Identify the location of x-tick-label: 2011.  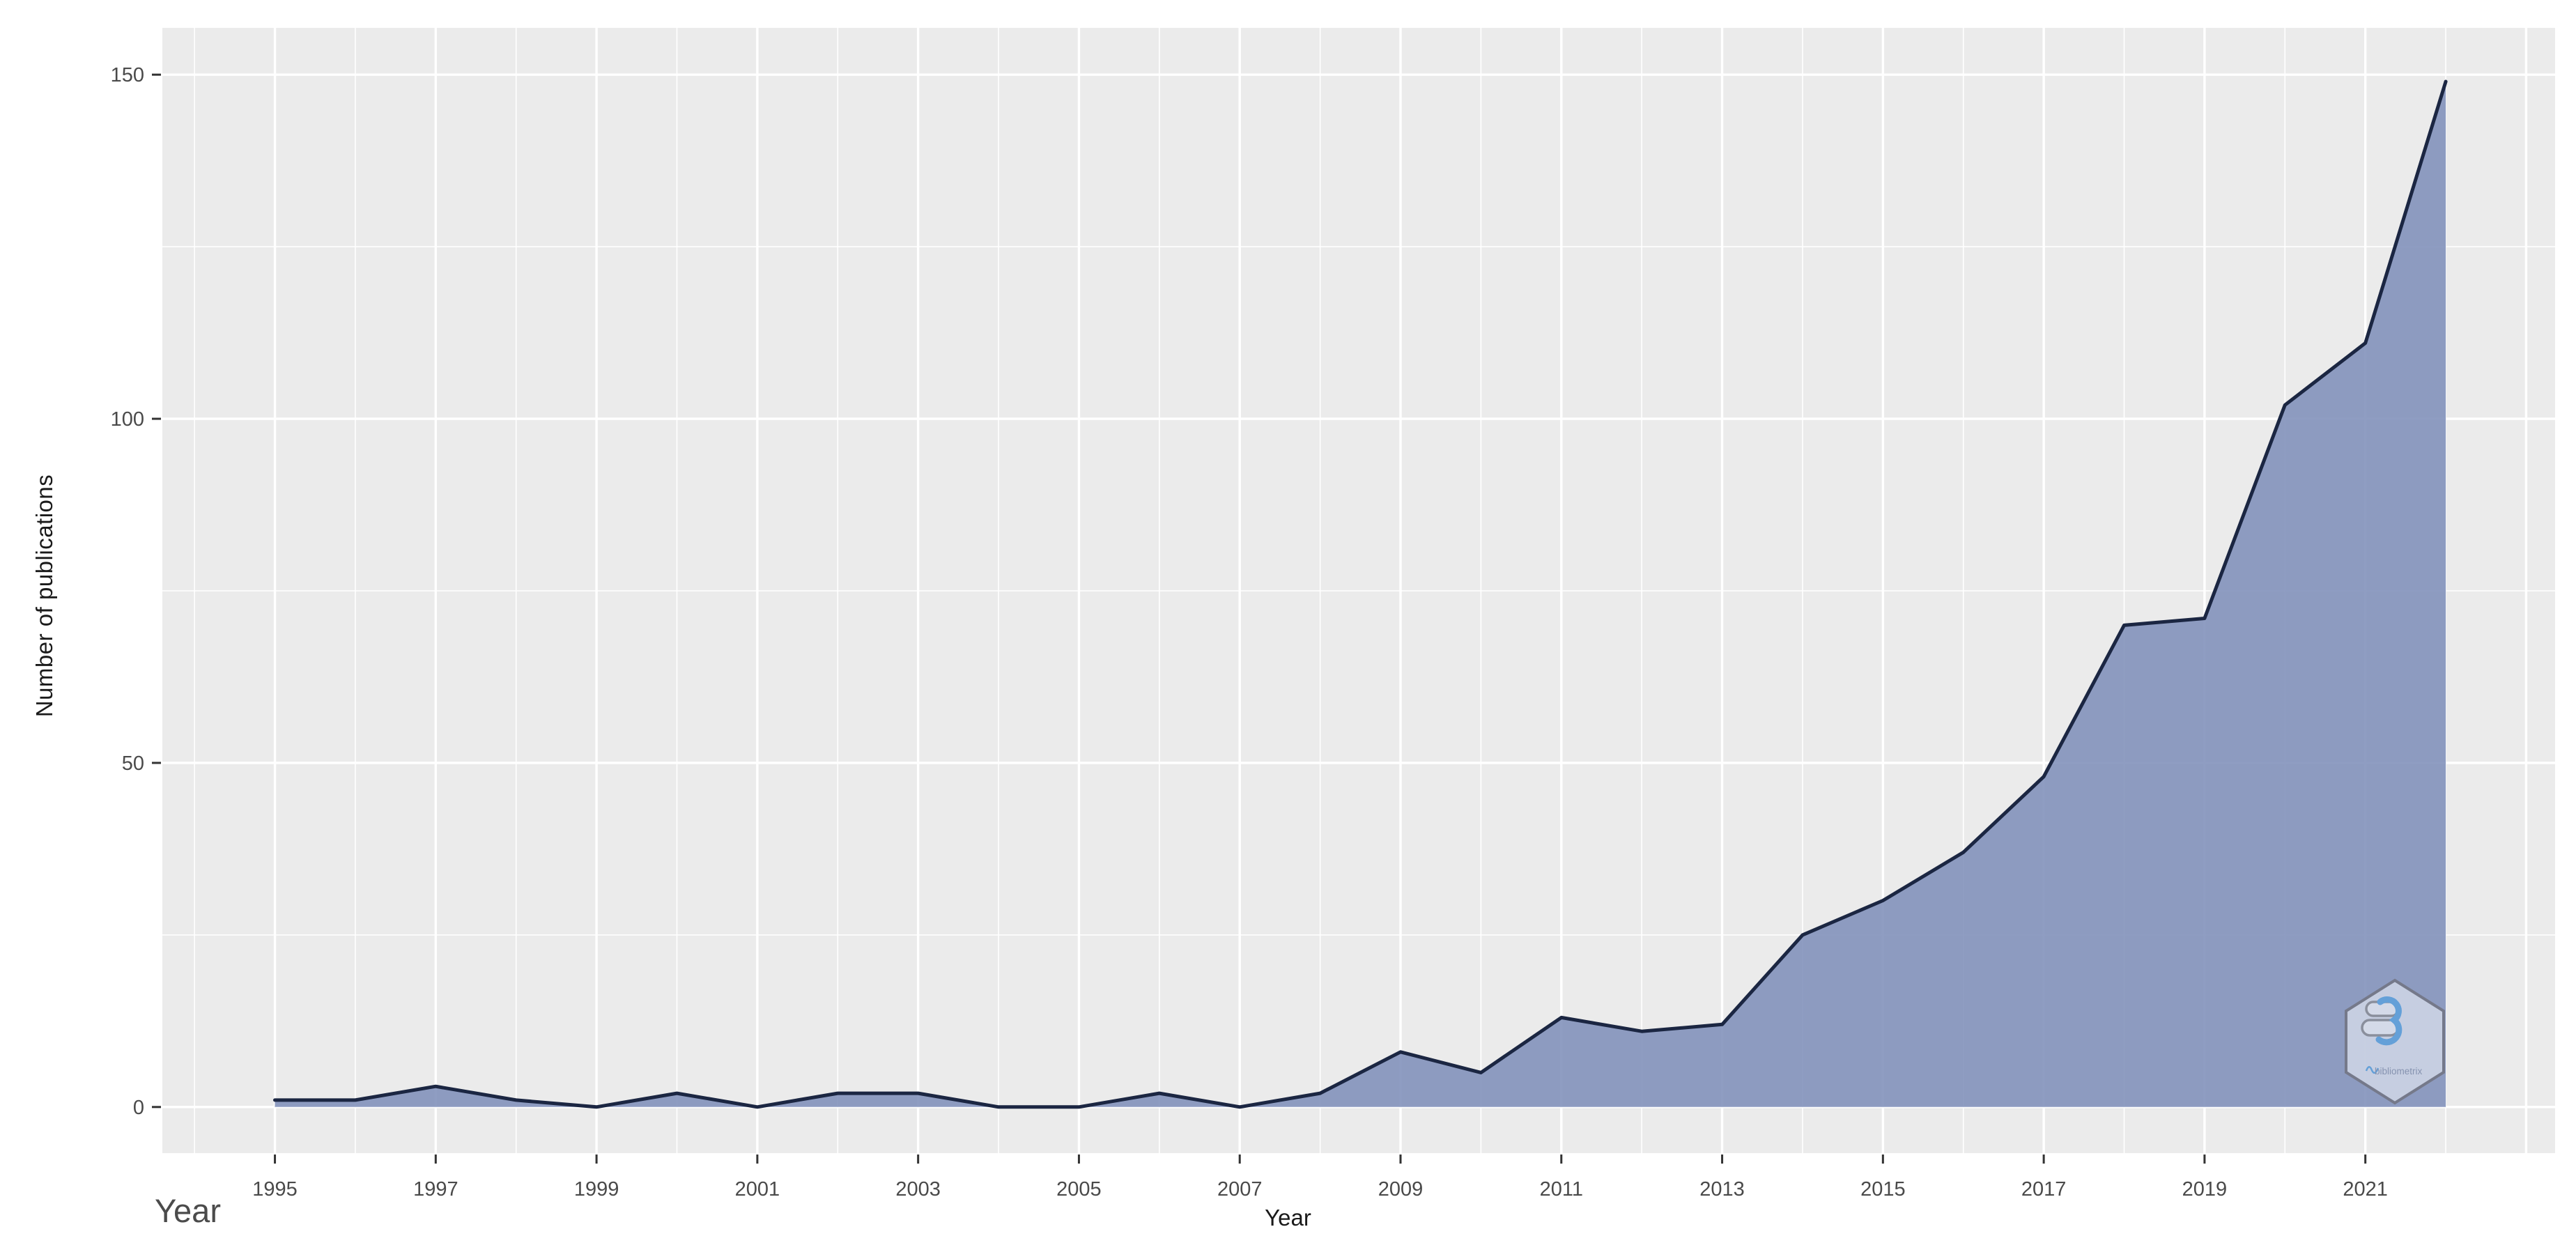
(1561, 1189).